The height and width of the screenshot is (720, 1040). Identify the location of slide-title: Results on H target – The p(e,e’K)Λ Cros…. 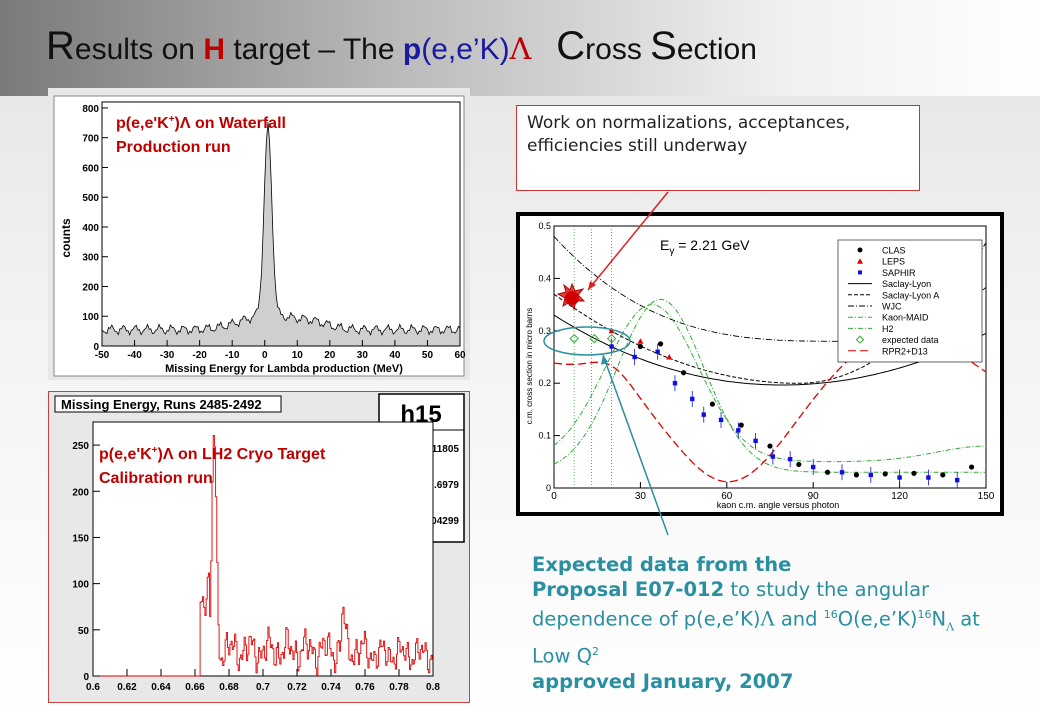
(401, 46).